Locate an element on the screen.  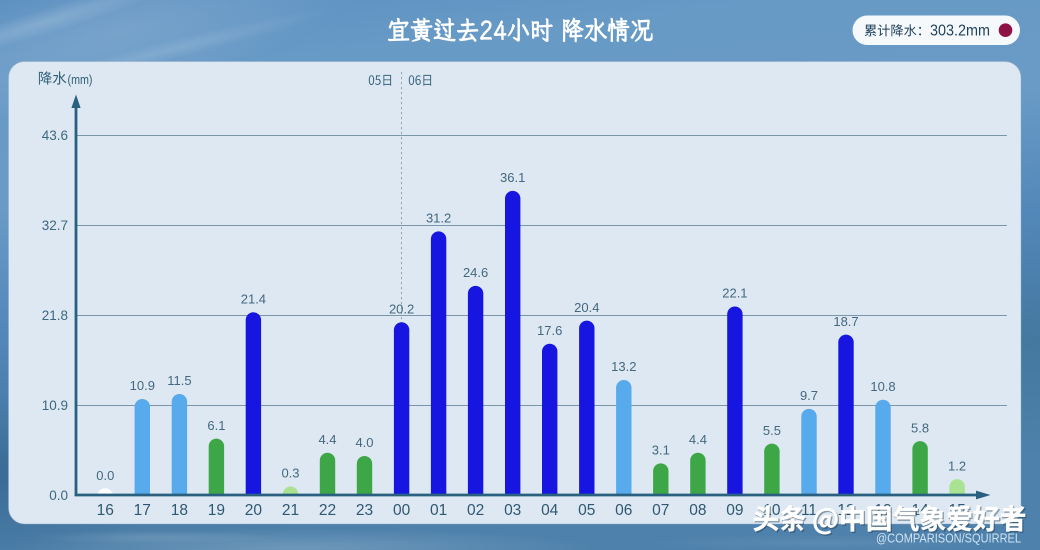
svg-text: (mm) is located at coordinates (80, 79).